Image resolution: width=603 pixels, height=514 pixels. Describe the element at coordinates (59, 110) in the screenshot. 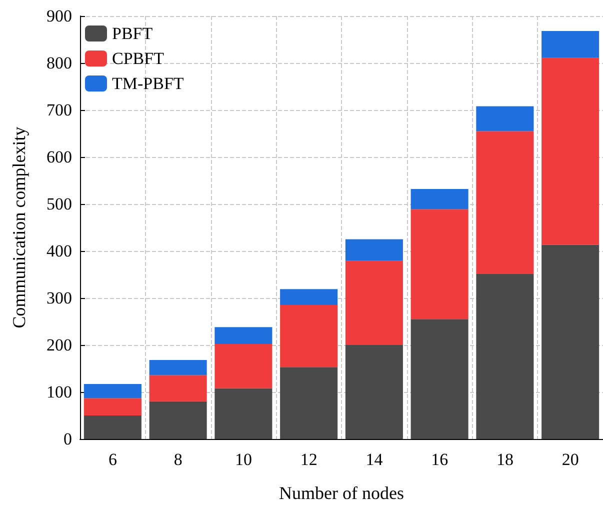

I see `y-tick-label: 700` at that location.